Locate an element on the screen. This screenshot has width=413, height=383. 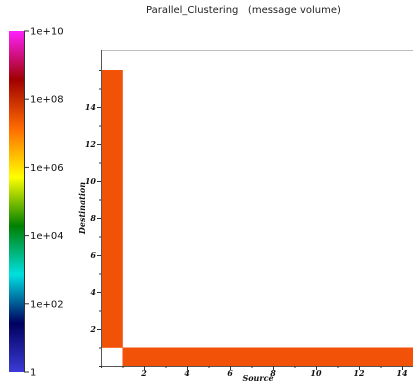
y-axis-ticks: 2 4 6 8 10 12 14 is located at coordinates (93, 218).